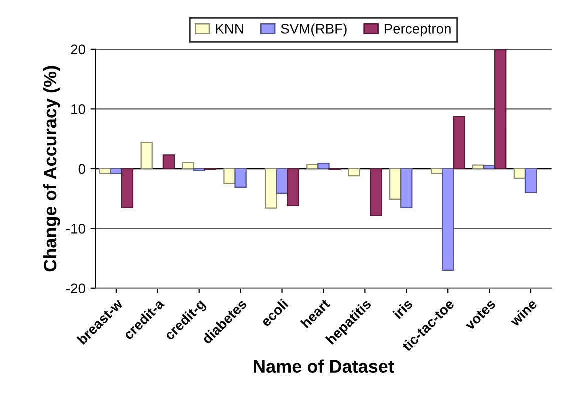  Describe the element at coordinates (79, 109) in the screenshot. I see `y-tick-label: 10` at that location.